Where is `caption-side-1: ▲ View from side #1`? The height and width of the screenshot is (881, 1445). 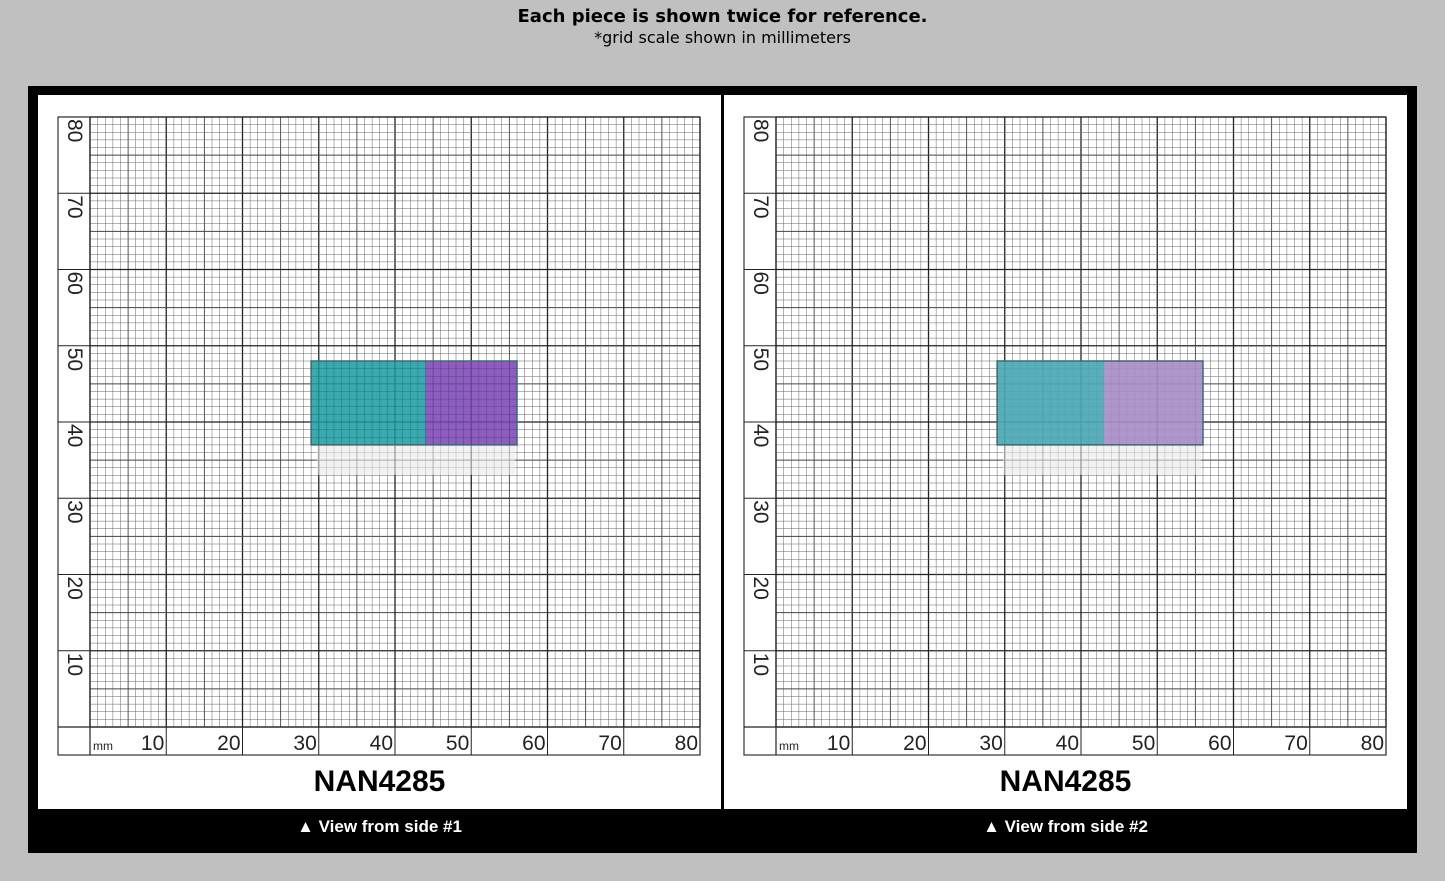
caption-side-1: ▲ View from side #1 is located at coordinates (379, 826).